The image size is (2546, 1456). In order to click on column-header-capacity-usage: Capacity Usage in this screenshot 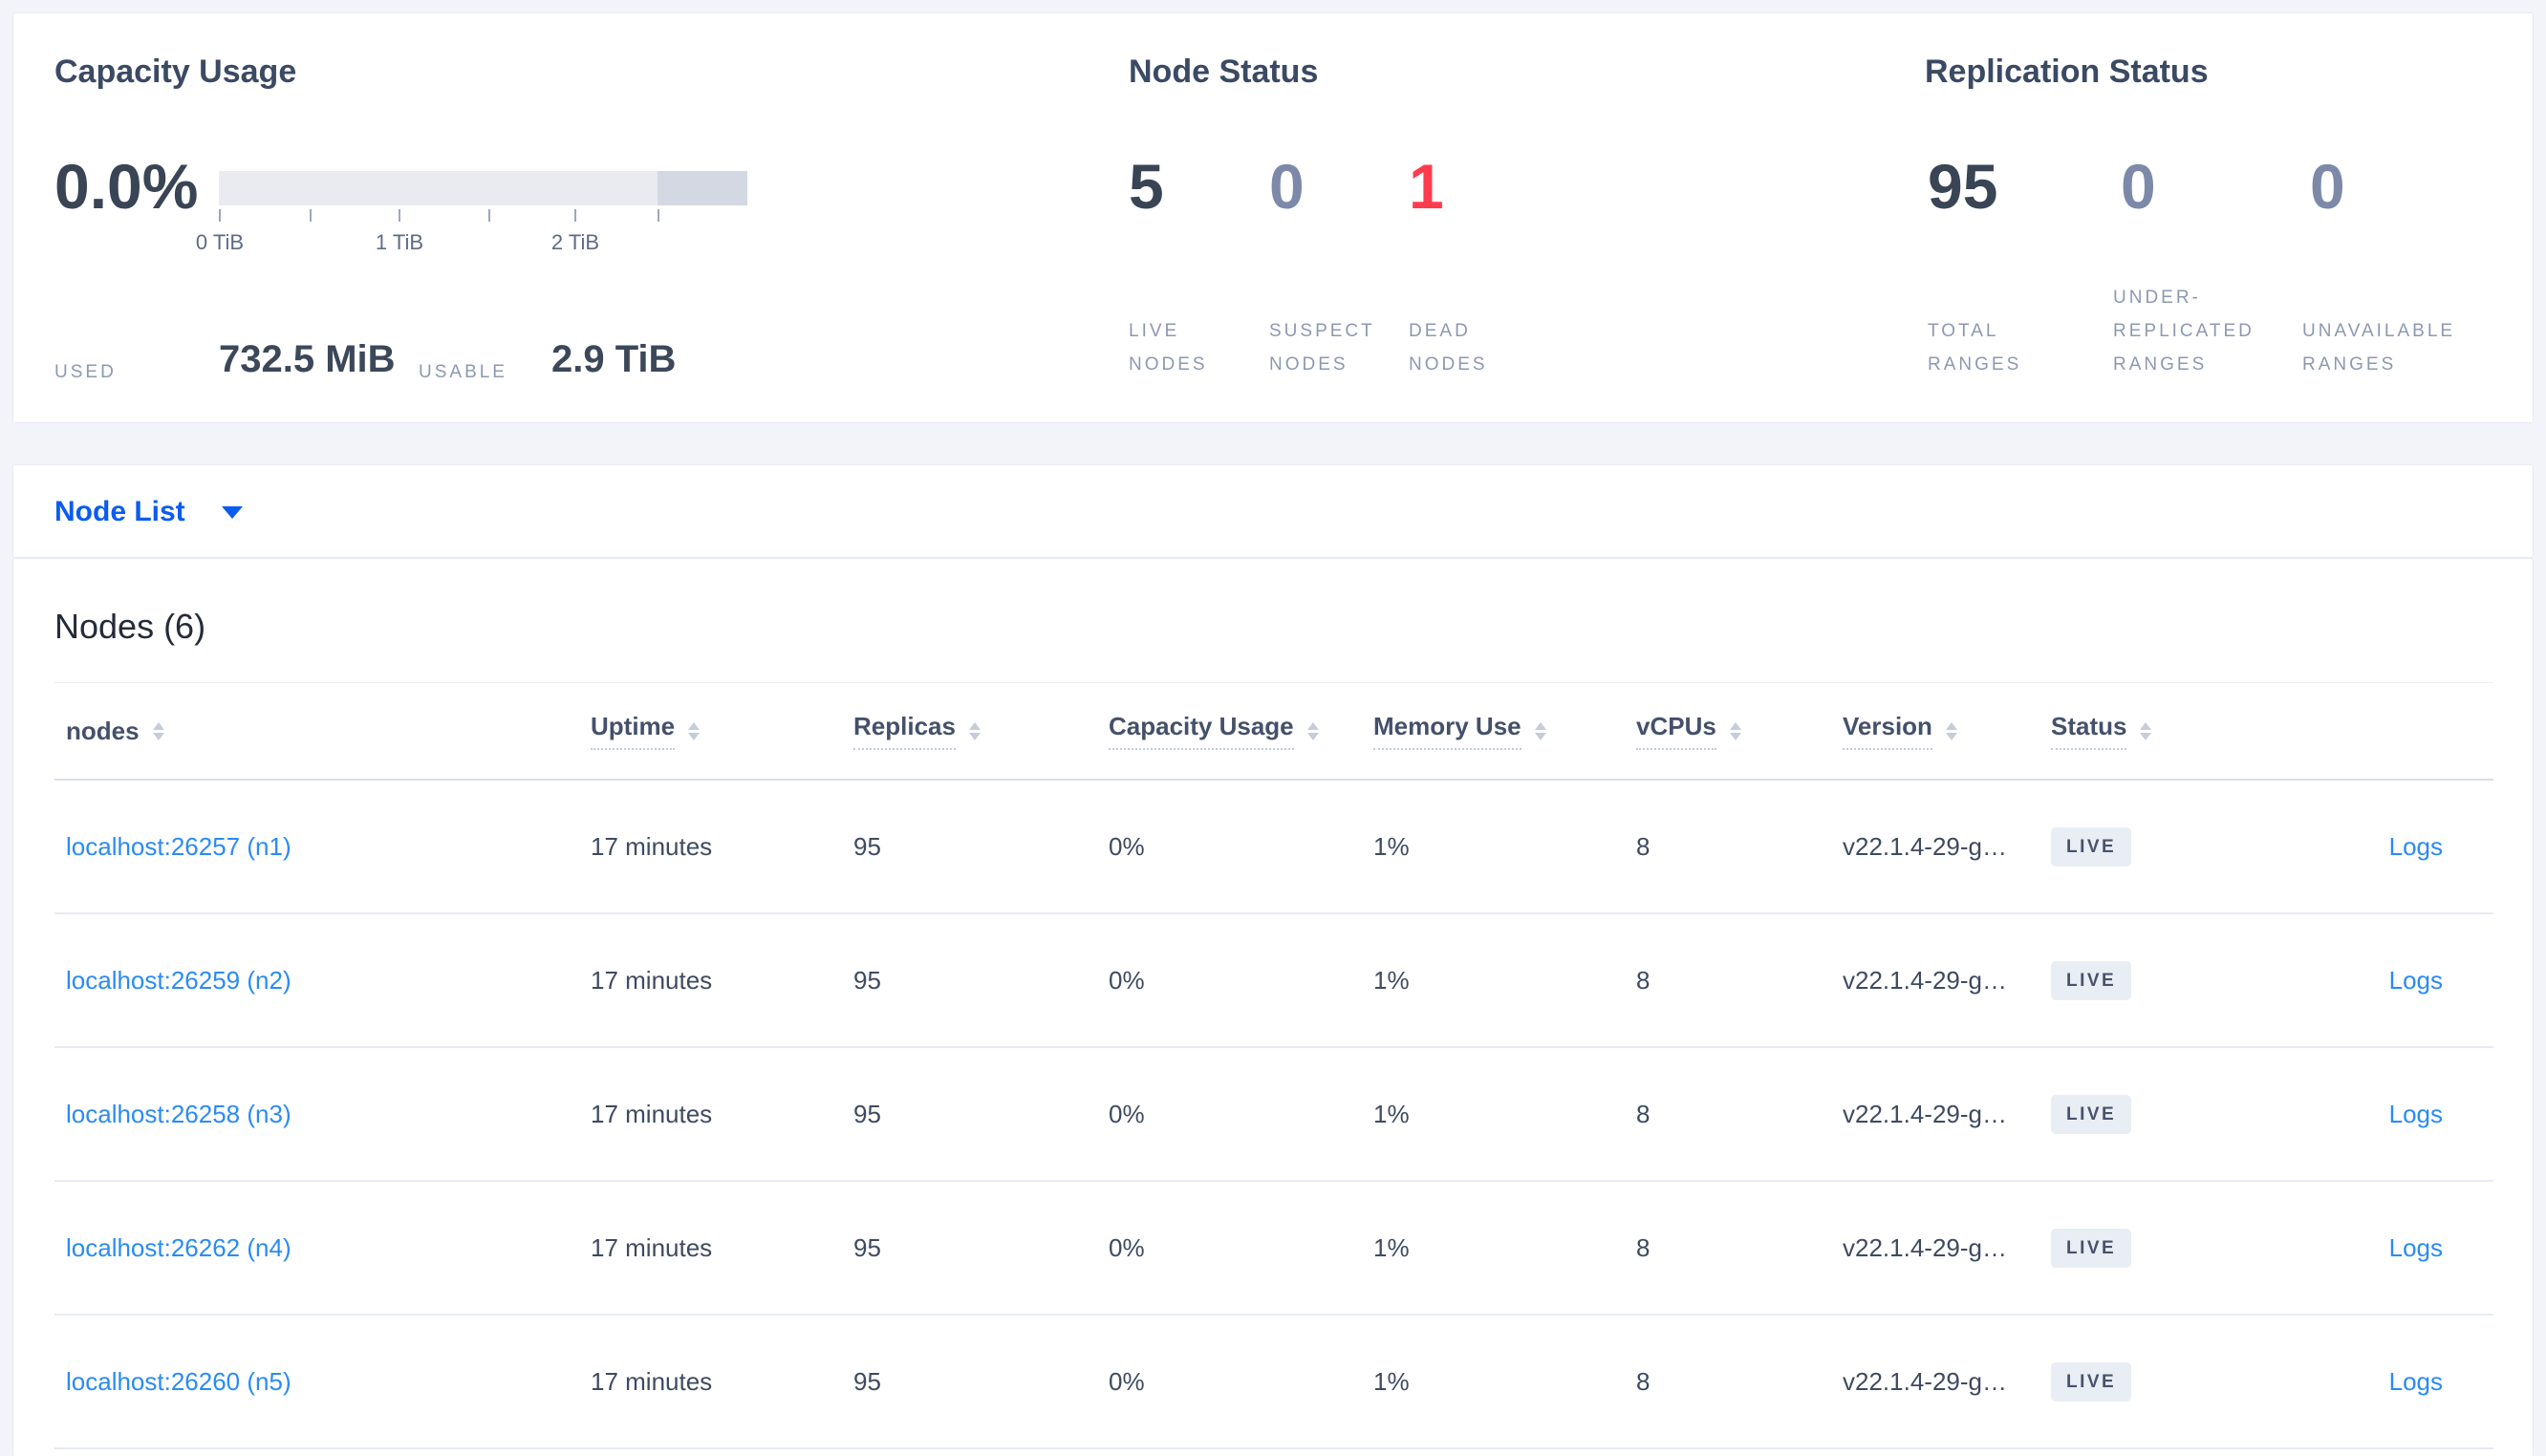, I will do `click(1241, 731)`.